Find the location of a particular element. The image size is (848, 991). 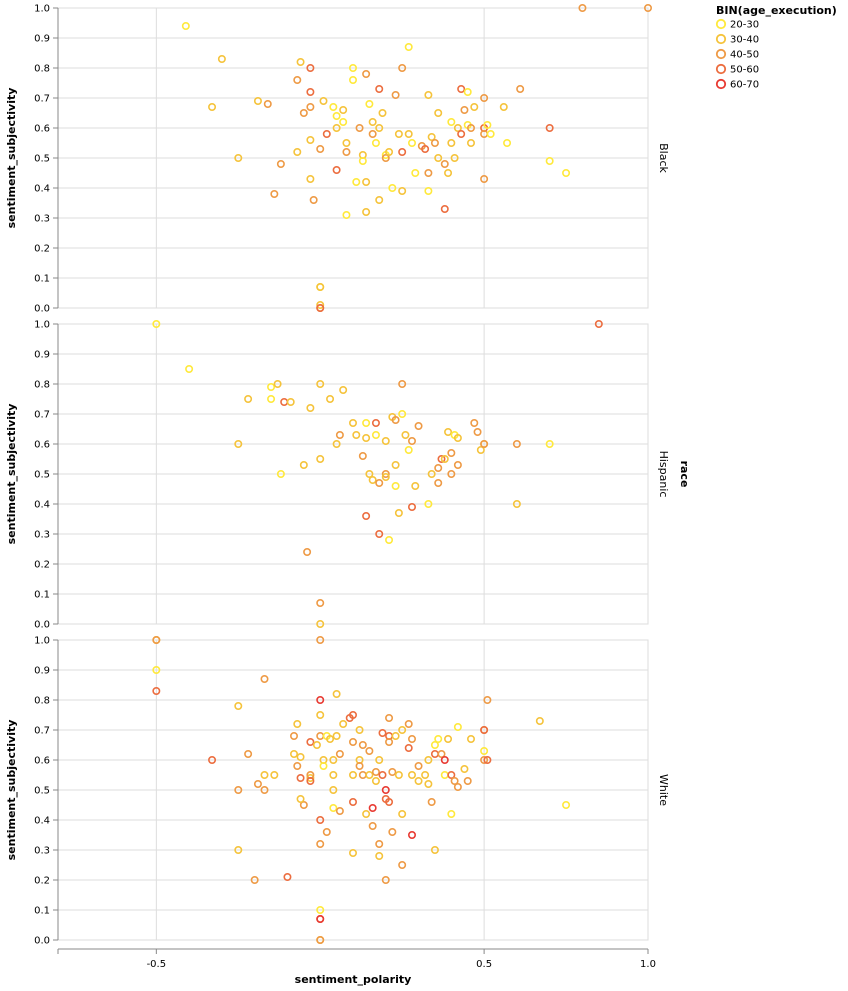

y-tick-label: 0.1 is located at coordinates (42, 911).